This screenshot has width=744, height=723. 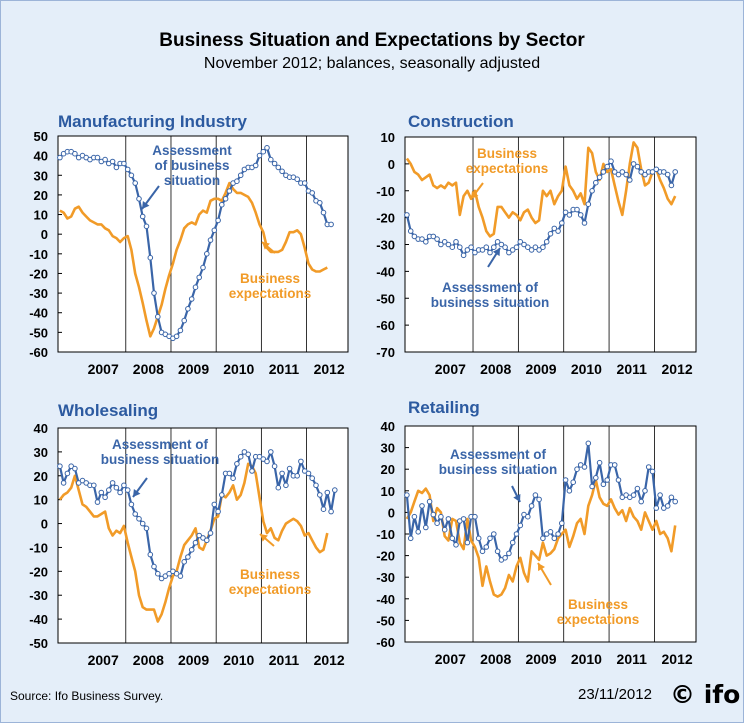 What do you see at coordinates (238, 369) in the screenshot?
I see `x-tick-label: 2010` at bounding box center [238, 369].